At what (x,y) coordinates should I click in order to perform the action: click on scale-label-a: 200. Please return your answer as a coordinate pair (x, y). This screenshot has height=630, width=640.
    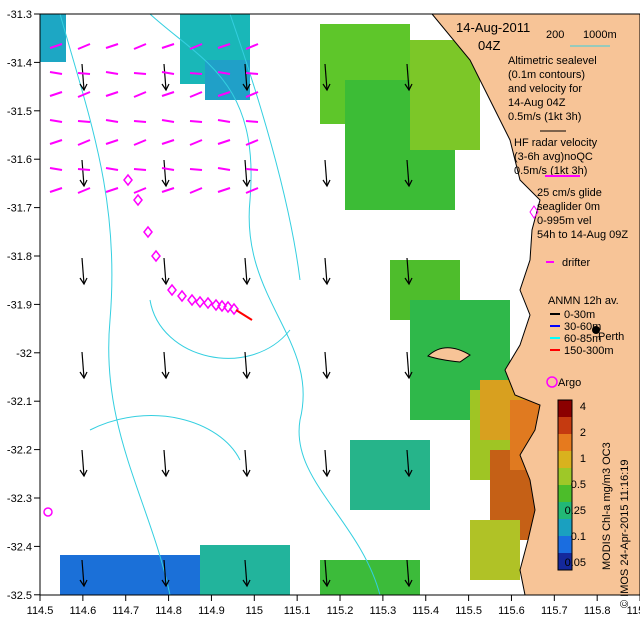
    Looking at the image, I should click on (555, 35).